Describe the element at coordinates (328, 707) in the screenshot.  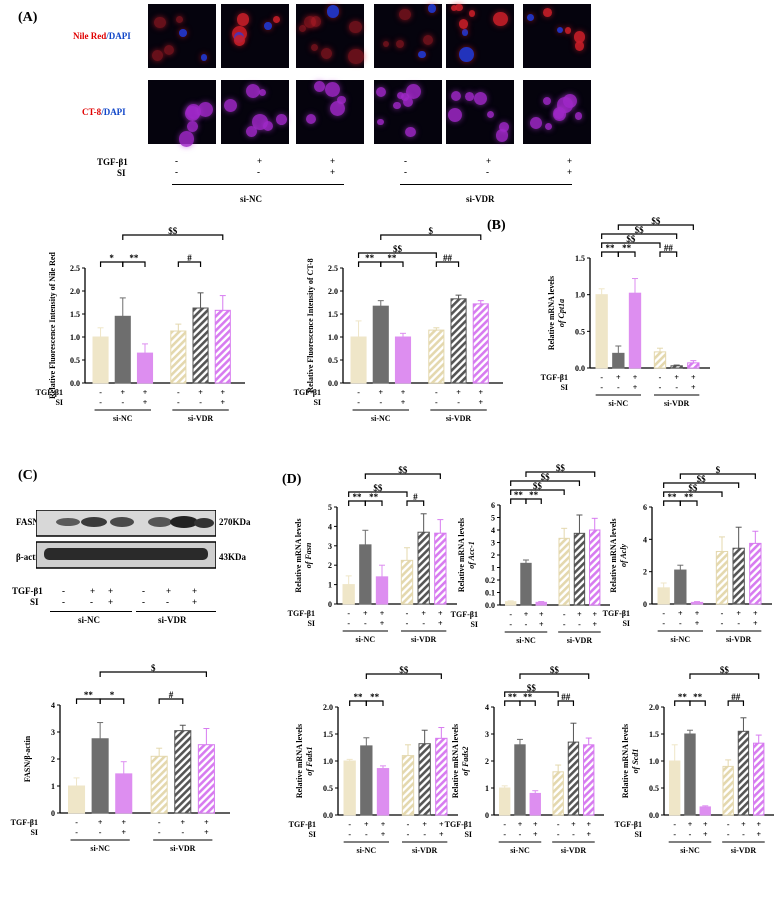
I see `y-tick-label: 2.0` at that location.